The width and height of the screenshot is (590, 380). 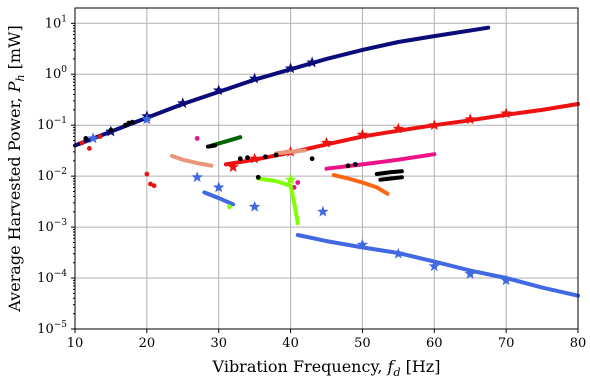 I want to click on y-tick-label: 10⁻², so click(x=52, y=175).